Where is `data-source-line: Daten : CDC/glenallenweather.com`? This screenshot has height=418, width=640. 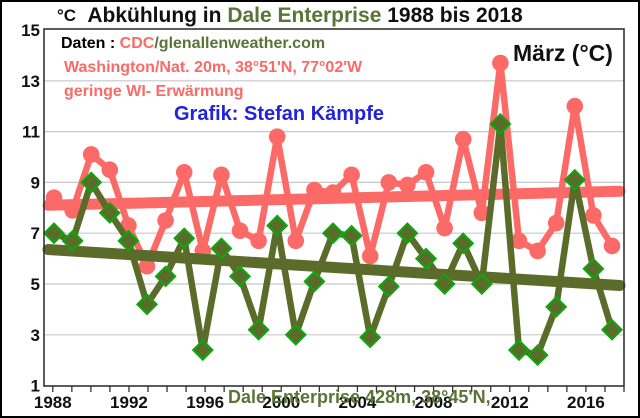 data-source-line: Daten : CDC/glenallenweather.com is located at coordinates (193, 44).